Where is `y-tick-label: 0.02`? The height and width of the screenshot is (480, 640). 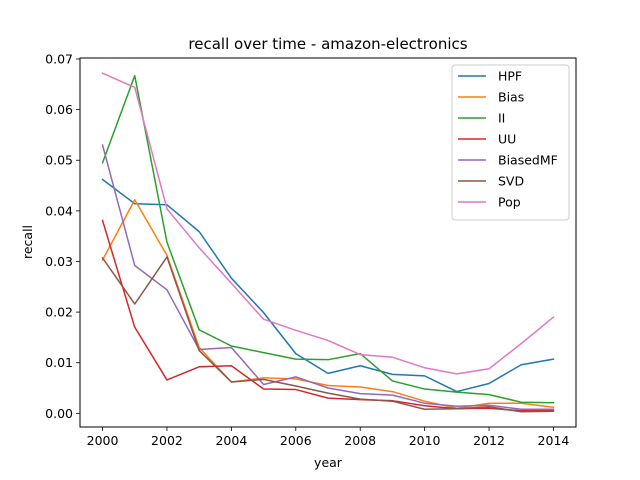 y-tick-label: 0.02 is located at coordinates (59, 312).